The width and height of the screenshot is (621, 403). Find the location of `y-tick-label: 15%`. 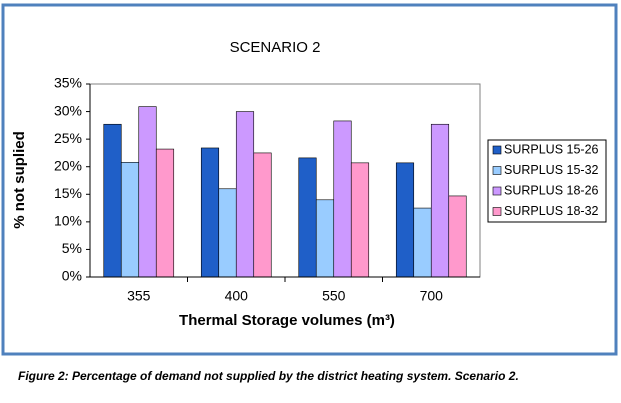

y-tick-label: 15% is located at coordinates (68, 193).